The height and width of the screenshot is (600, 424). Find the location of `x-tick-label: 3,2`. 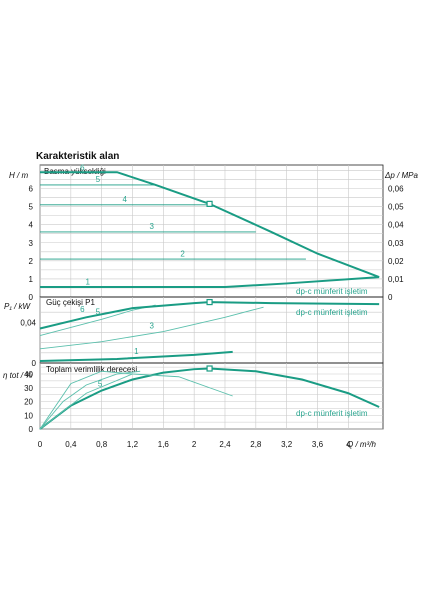

x-tick-label: 3,2 is located at coordinates (287, 444).